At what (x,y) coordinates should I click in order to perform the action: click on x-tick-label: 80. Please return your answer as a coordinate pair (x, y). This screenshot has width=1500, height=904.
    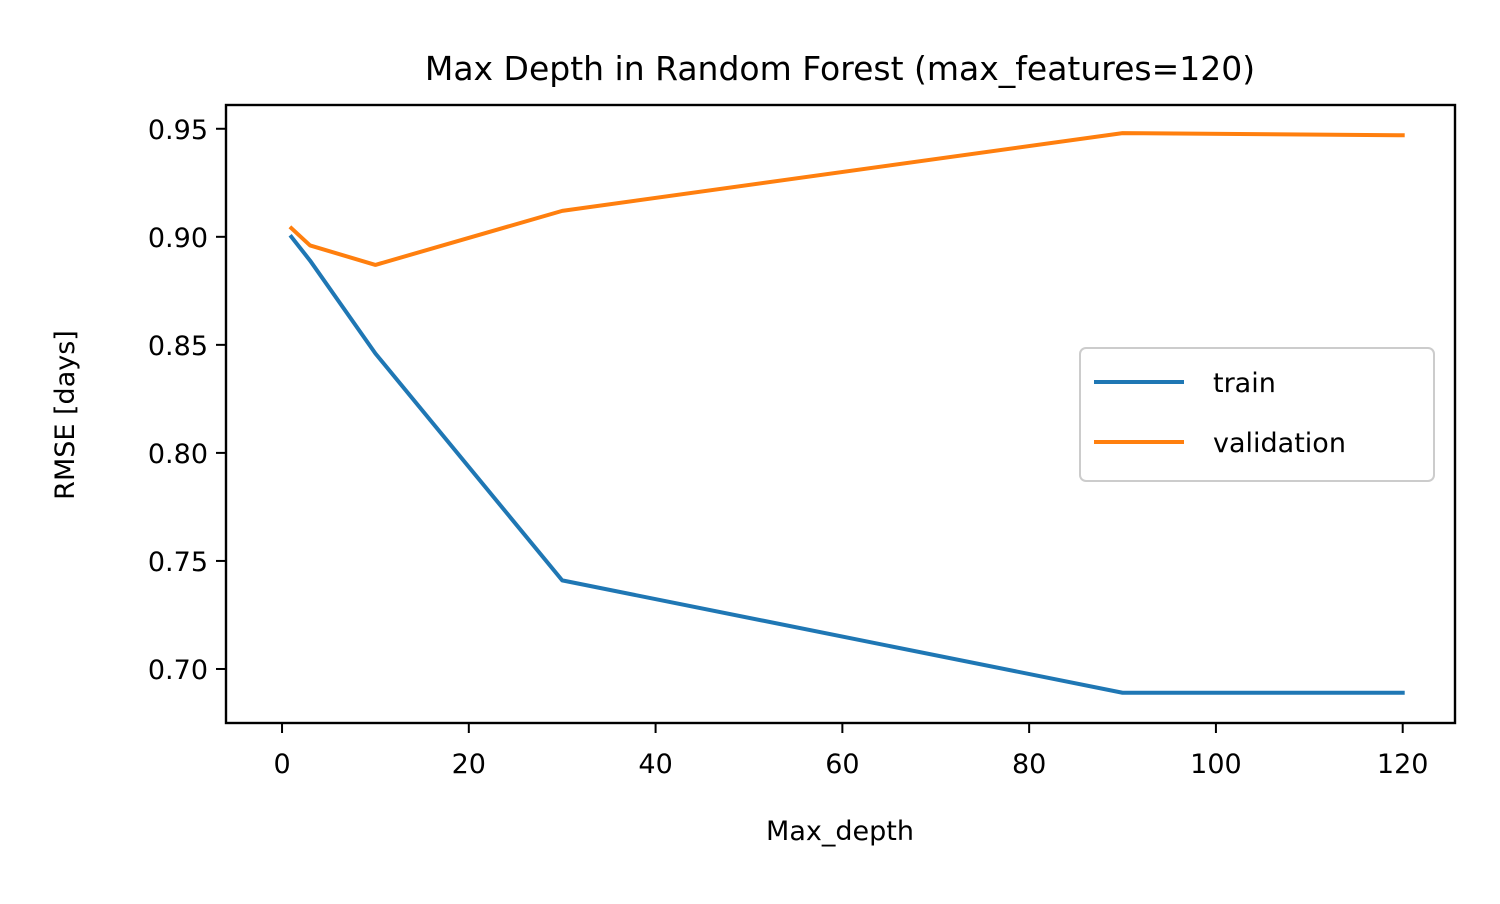
    Looking at the image, I should click on (1029, 764).